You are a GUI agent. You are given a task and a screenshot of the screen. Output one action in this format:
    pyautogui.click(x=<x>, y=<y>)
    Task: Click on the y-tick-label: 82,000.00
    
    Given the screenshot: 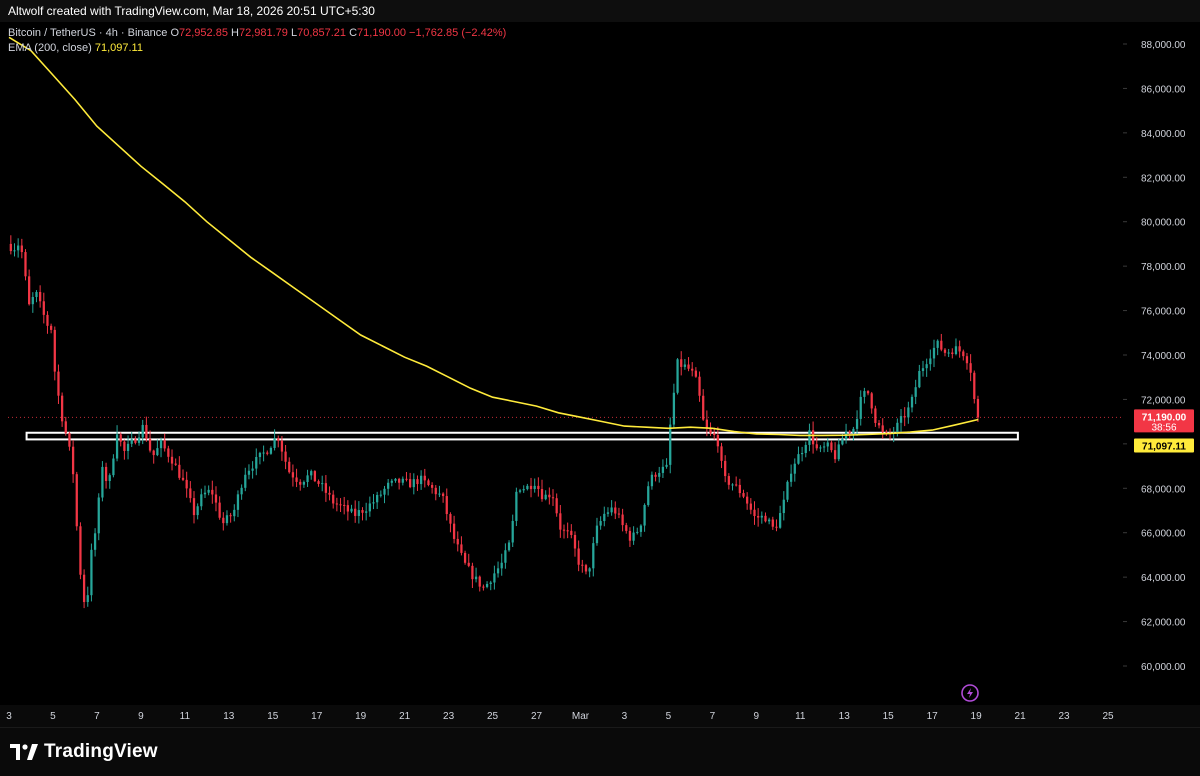 What is the action you would take?
    pyautogui.click(x=1163, y=178)
    